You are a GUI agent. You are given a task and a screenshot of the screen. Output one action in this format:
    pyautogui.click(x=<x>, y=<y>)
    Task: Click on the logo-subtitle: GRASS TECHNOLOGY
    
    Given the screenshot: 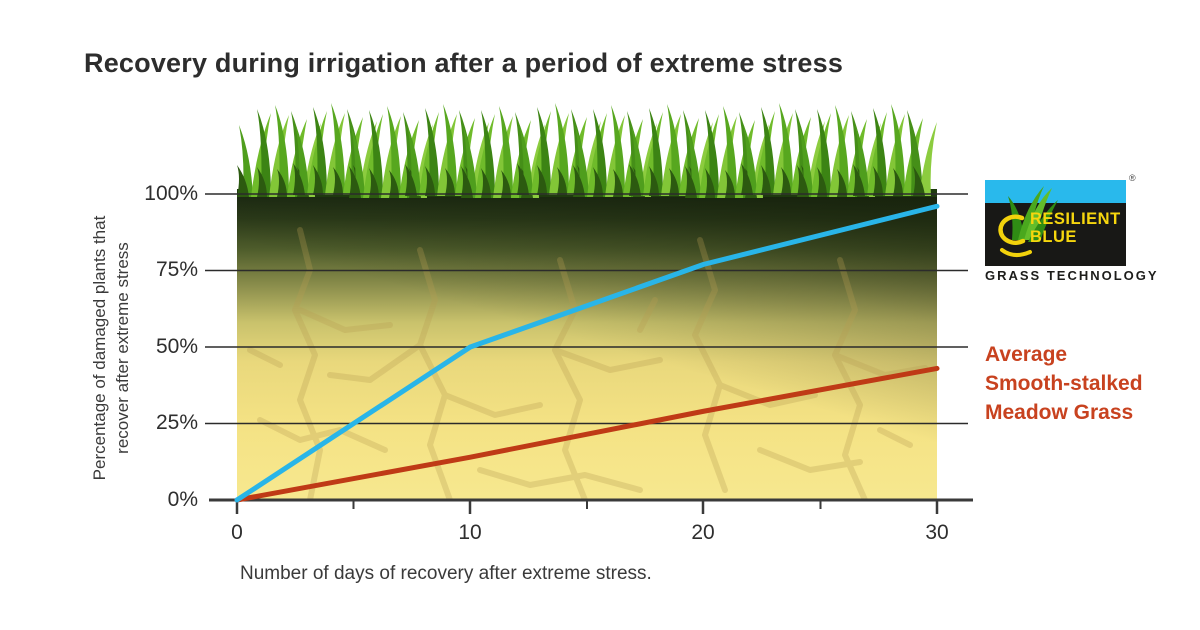 What is the action you would take?
    pyautogui.click(x=1072, y=275)
    